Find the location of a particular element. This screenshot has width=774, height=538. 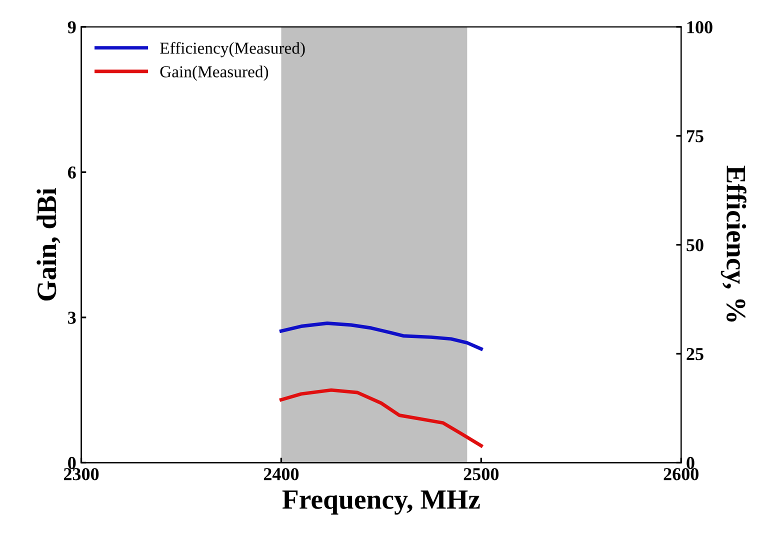

y2-tick-label: 25 is located at coordinates (695, 354).